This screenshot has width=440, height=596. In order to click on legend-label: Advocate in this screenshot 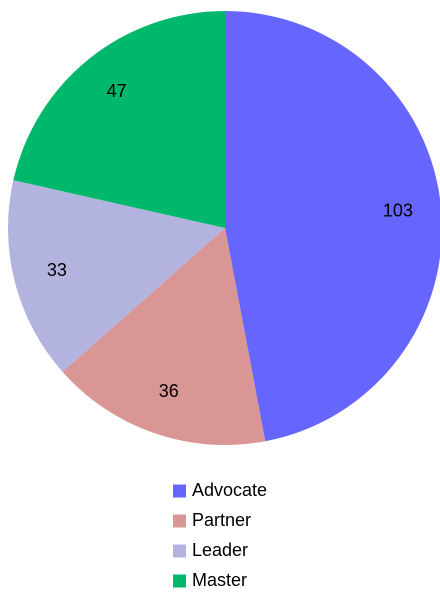, I will do `click(229, 490)`.